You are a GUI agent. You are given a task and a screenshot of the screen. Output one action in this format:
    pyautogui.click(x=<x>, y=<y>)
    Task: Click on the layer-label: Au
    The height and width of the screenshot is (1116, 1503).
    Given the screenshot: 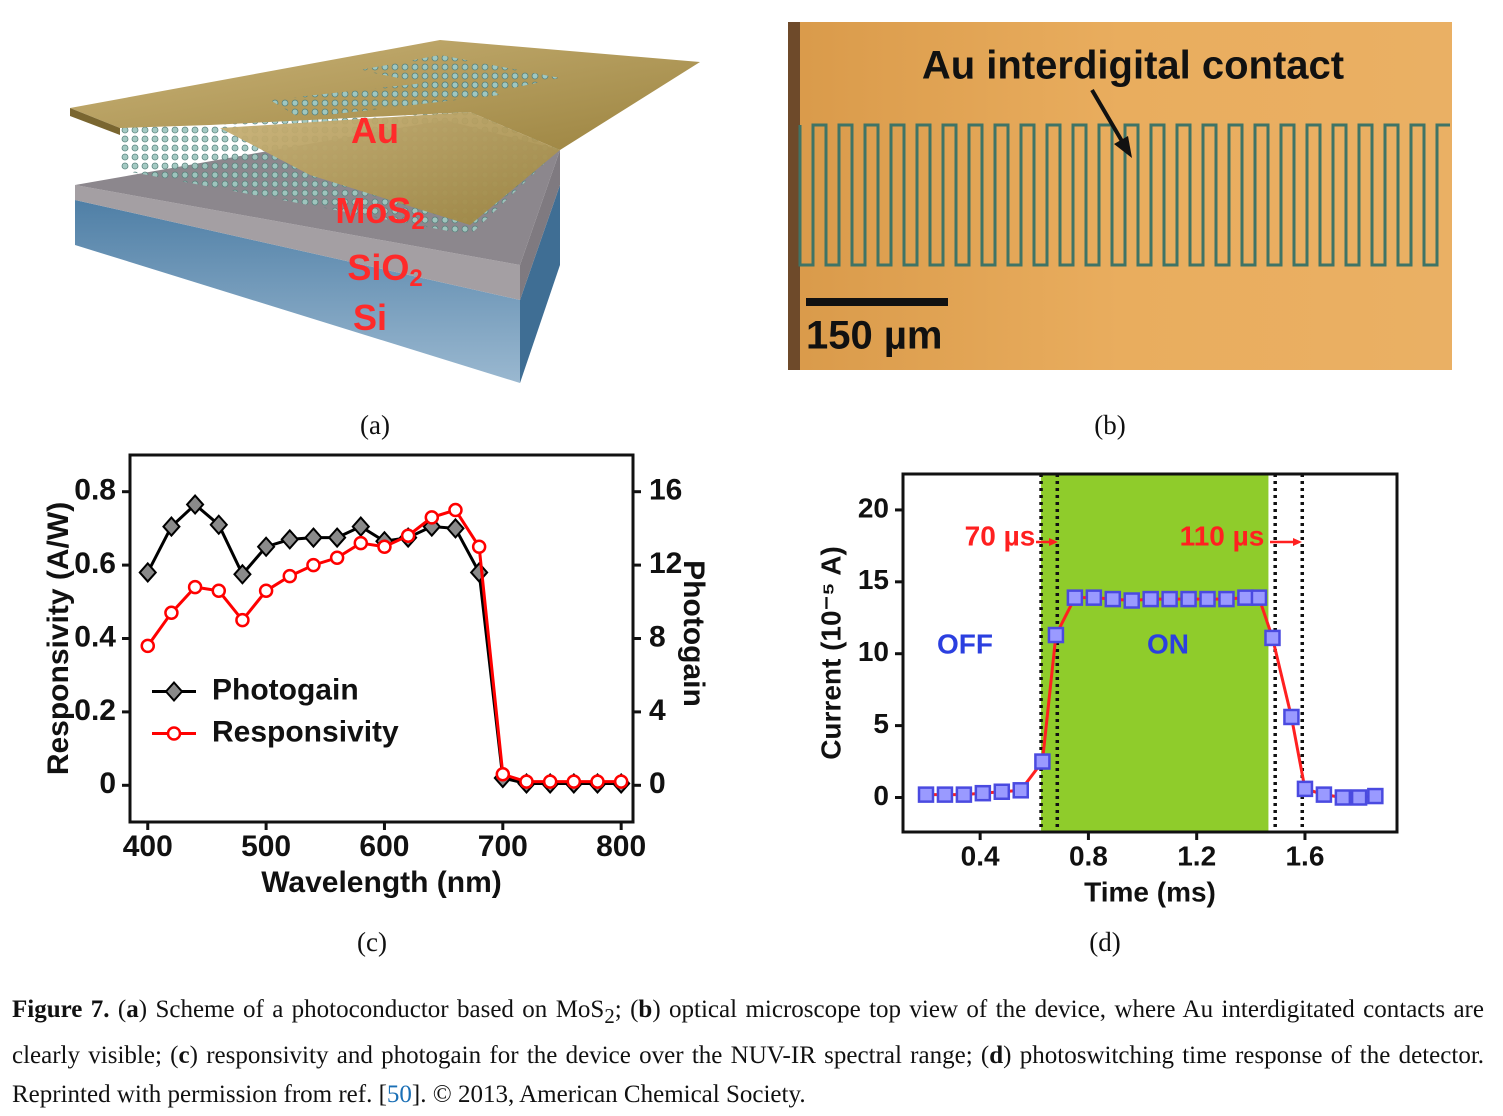 What is the action you would take?
    pyautogui.click(x=375, y=130)
    